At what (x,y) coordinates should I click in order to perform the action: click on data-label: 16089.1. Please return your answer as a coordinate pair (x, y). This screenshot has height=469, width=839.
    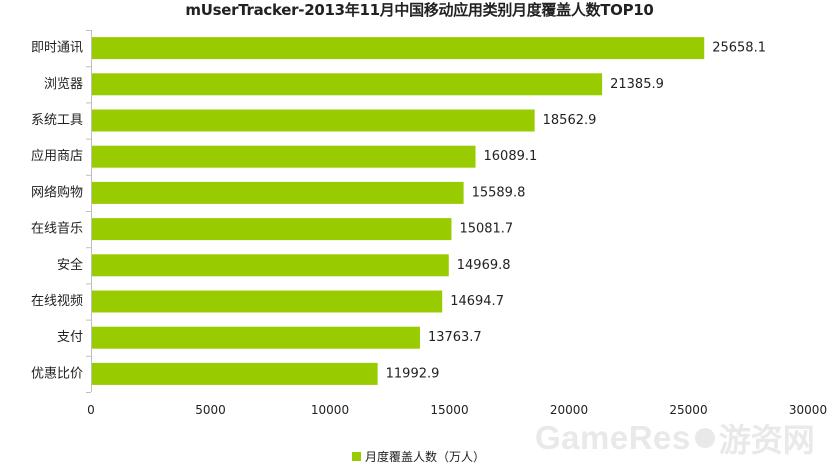
    Looking at the image, I should click on (511, 156).